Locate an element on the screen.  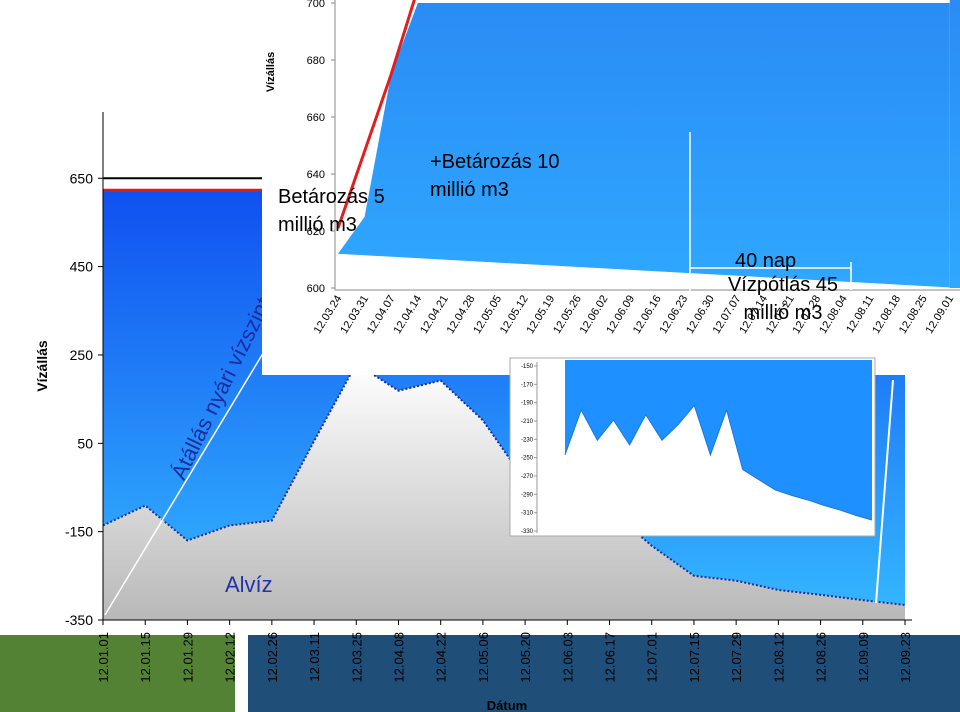
x-axis-label: Dátum is located at coordinates (507, 705).